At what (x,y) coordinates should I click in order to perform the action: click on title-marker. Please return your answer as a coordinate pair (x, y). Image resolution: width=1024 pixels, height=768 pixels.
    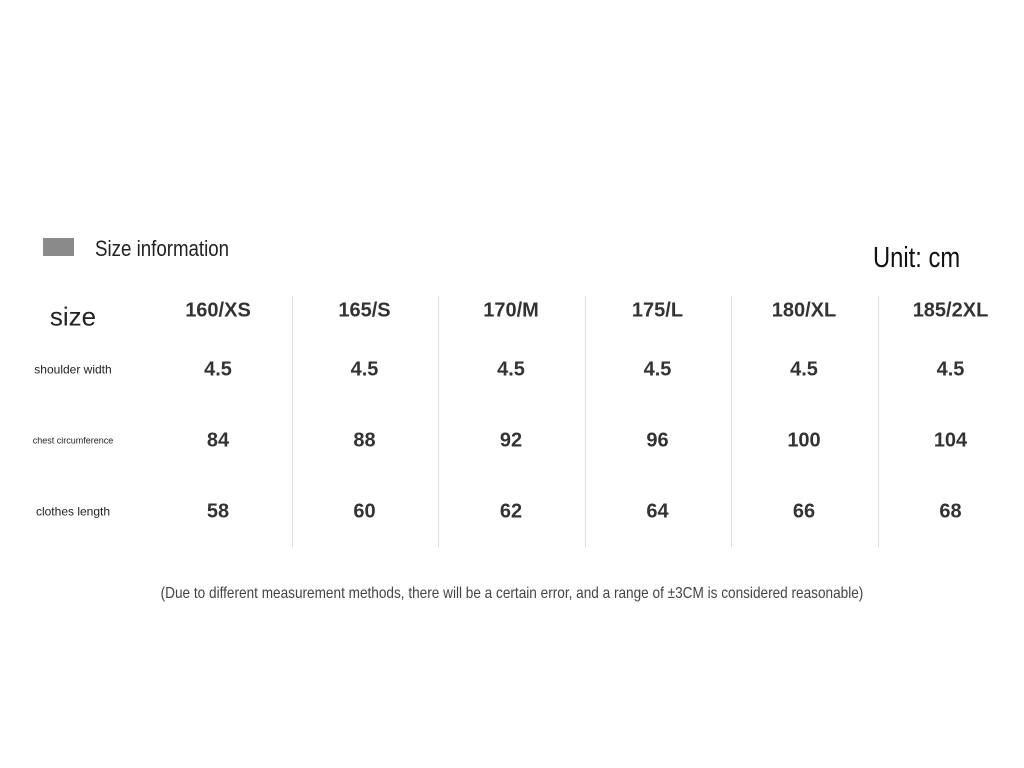
    Looking at the image, I should click on (58, 247).